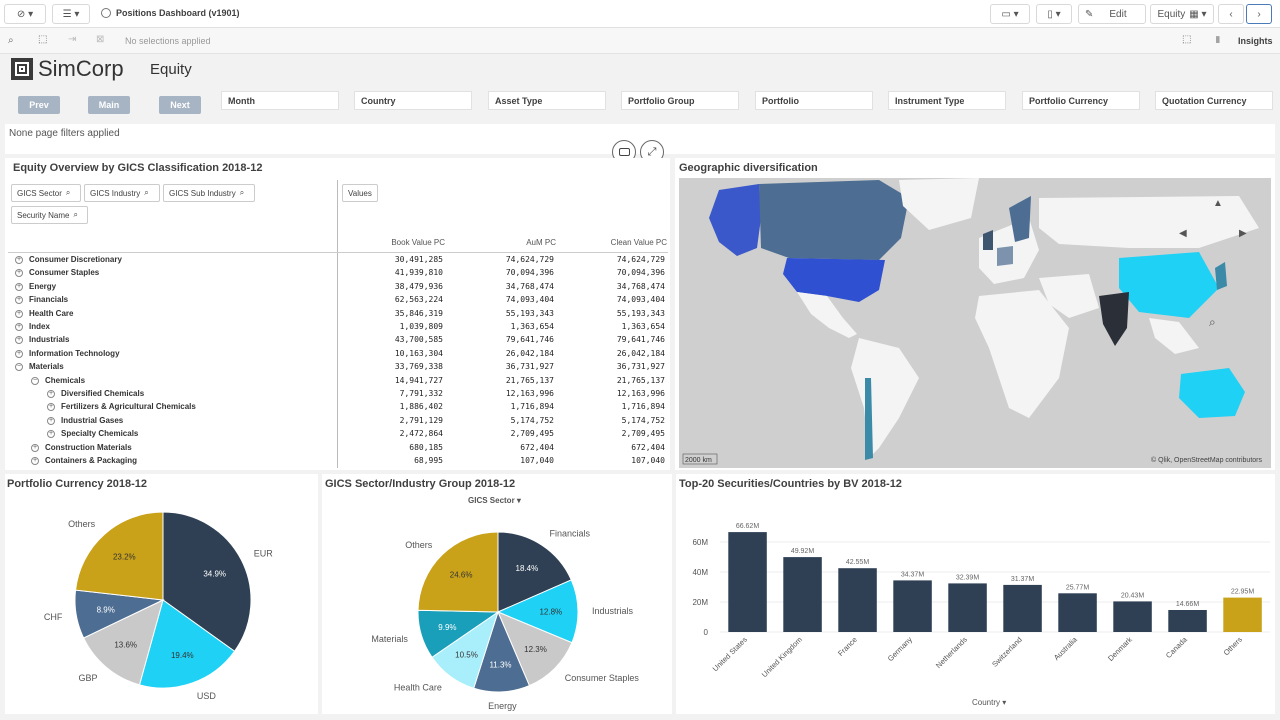 The height and width of the screenshot is (720, 1280). Describe the element at coordinates (802, 594) in the screenshot. I see `bar-united-kingdom` at that location.